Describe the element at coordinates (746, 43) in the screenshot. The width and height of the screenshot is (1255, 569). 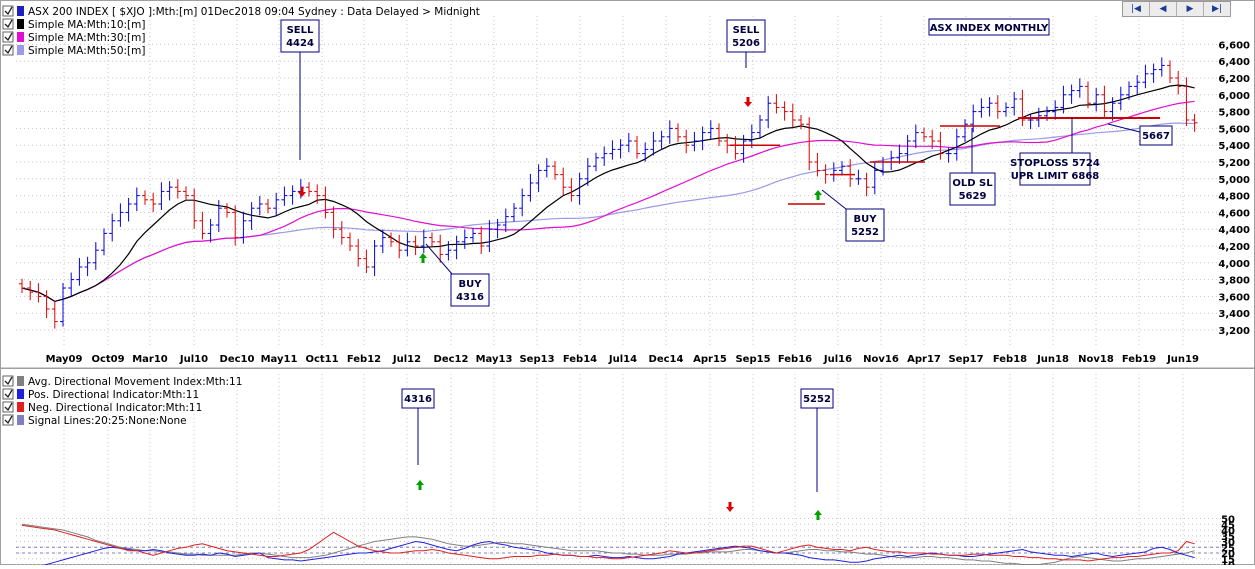
I see `annotation-sell-5206: SELL 5206` at that location.